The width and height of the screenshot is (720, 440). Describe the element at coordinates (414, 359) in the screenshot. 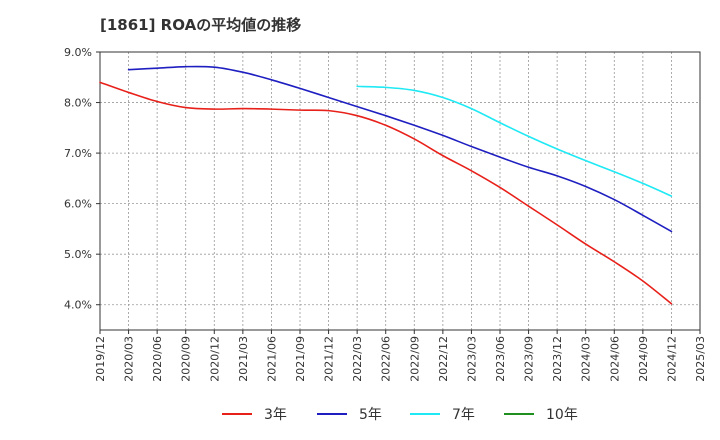

I see `x-tick-label: 2022/09` at that location.